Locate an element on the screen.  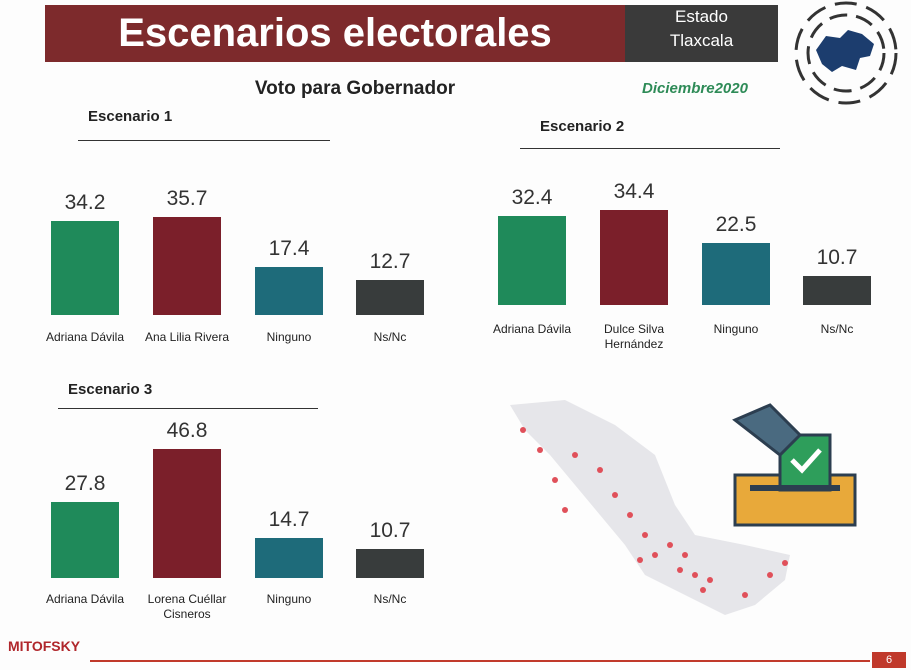
date: Diciembre2020 is located at coordinates (695, 88).